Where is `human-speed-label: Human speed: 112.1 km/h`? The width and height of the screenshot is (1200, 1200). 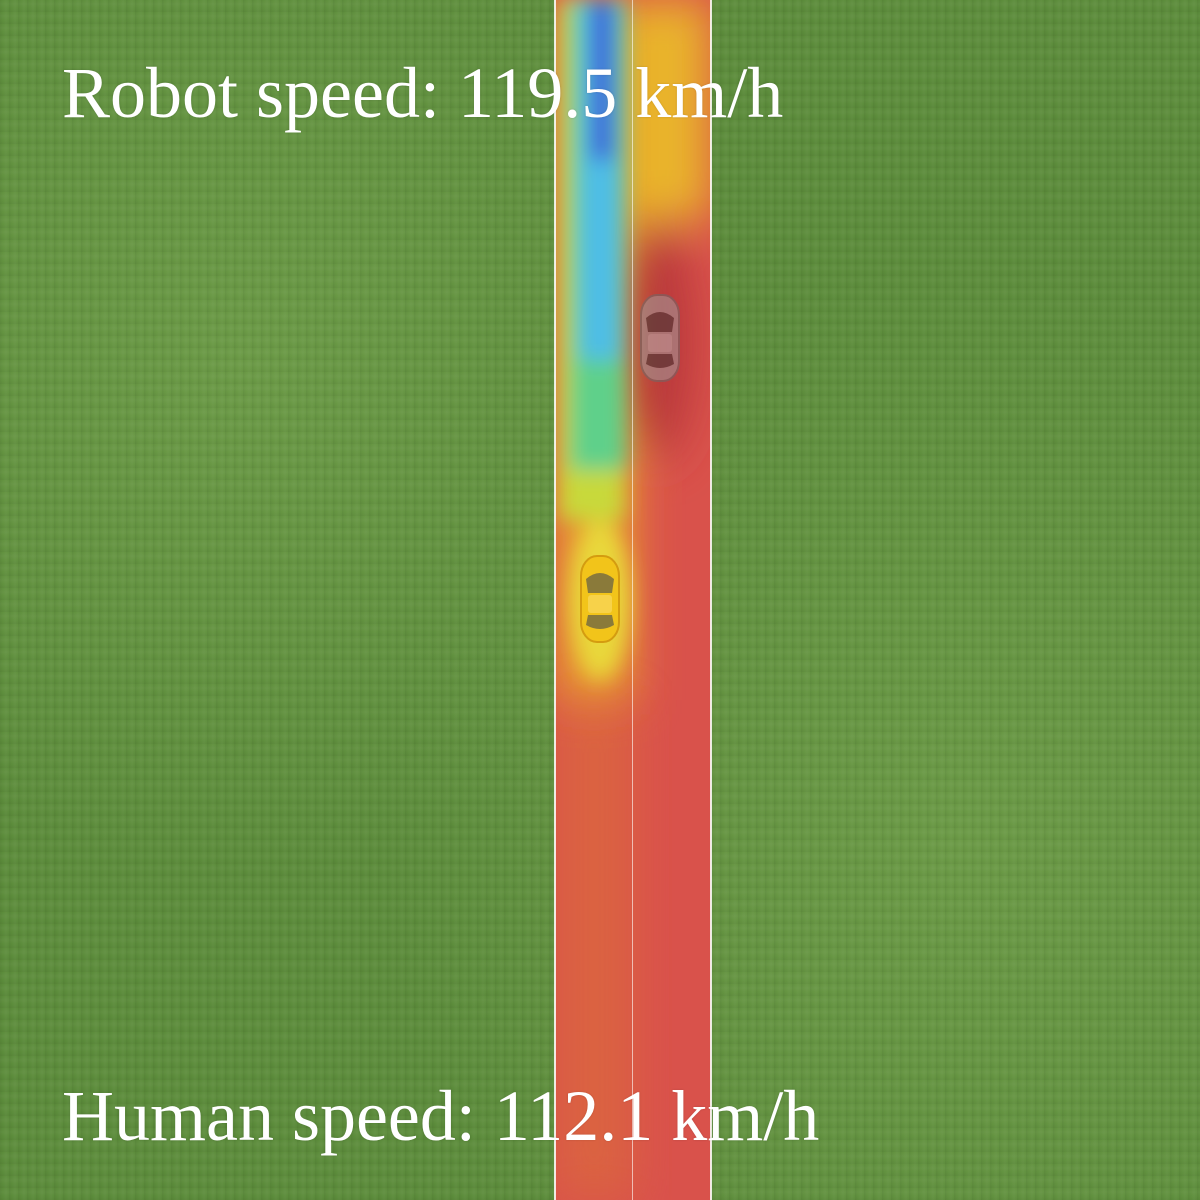
human-speed-label: Human speed: 112.1 km/h is located at coordinates (441, 1116).